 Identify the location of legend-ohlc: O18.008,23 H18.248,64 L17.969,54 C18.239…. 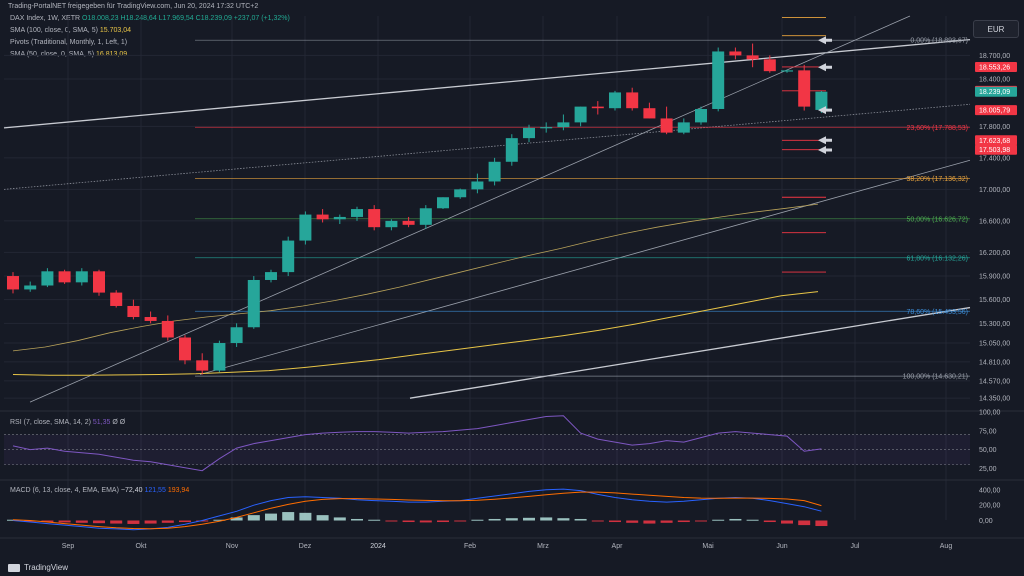
(185, 18).